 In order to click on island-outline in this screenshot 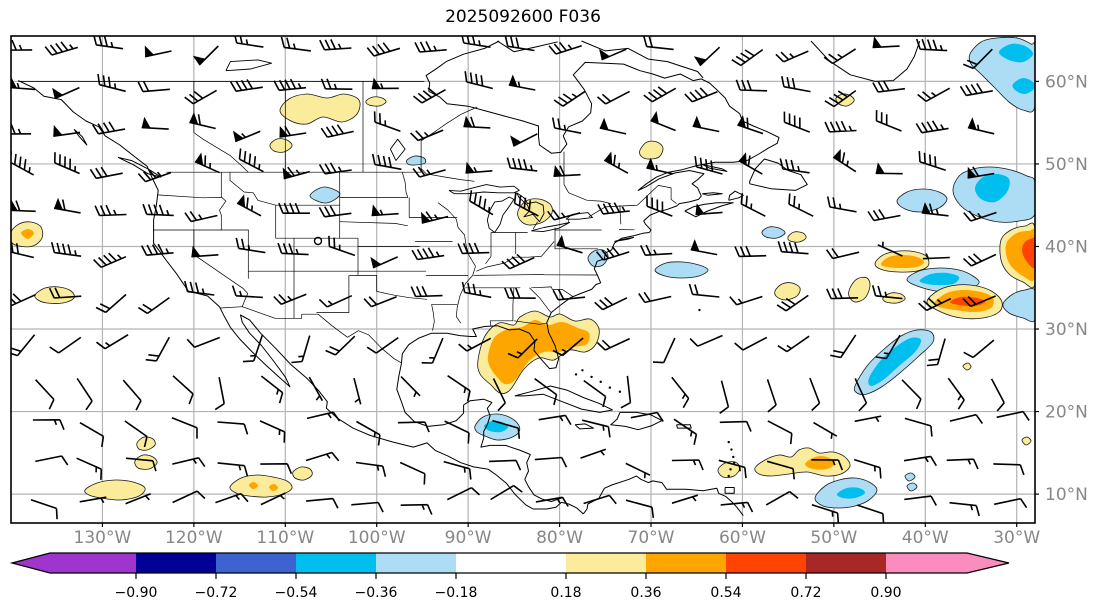, I will do `click(624, 239)`.